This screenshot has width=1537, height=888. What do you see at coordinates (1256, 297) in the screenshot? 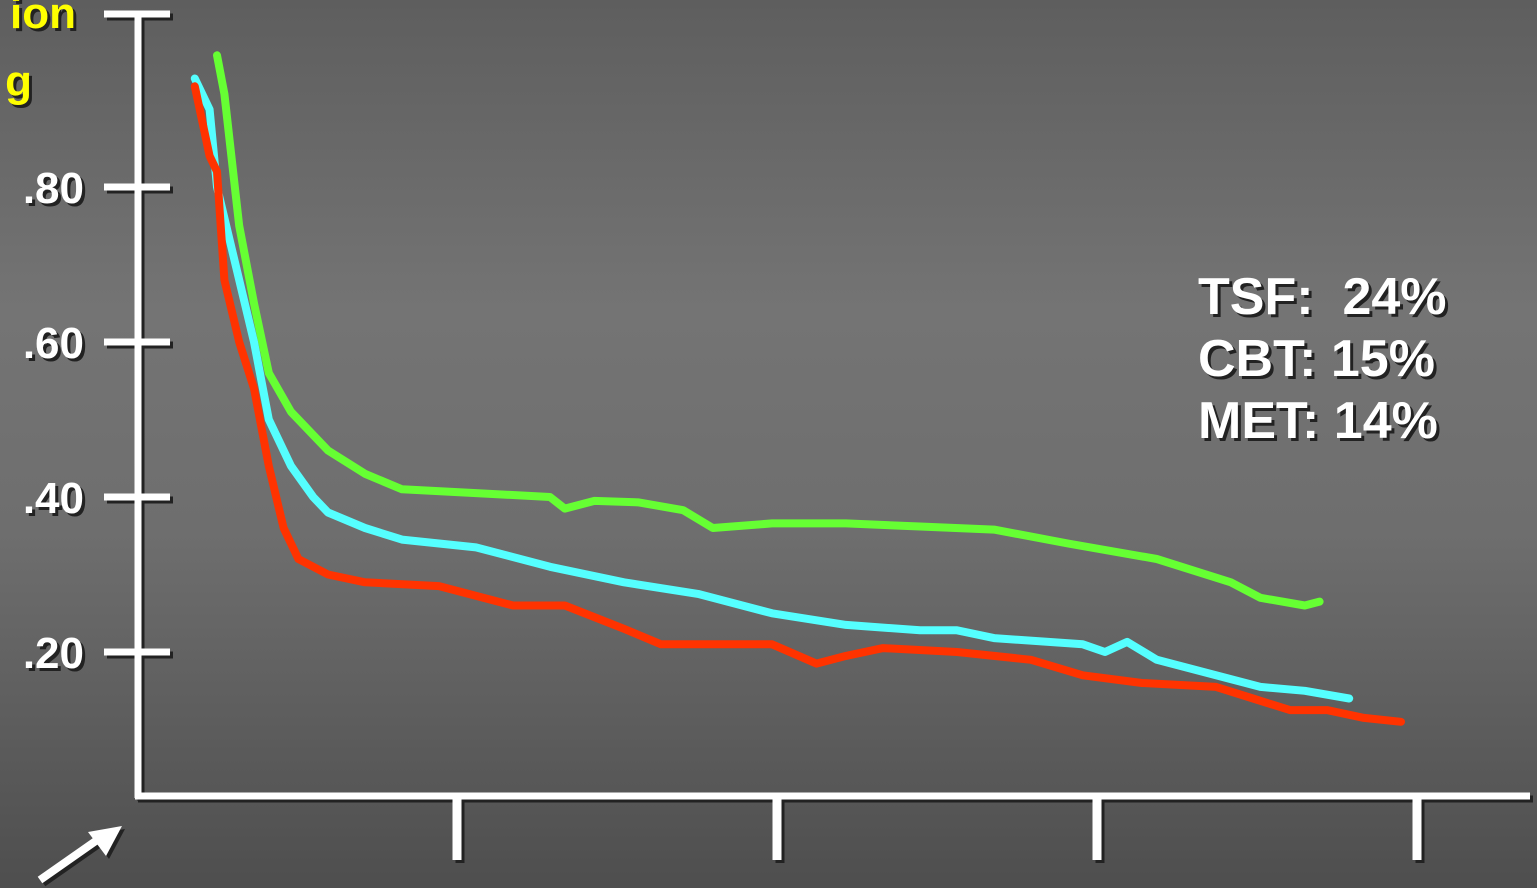
I see `annotation-label: TSF:` at bounding box center [1256, 297].